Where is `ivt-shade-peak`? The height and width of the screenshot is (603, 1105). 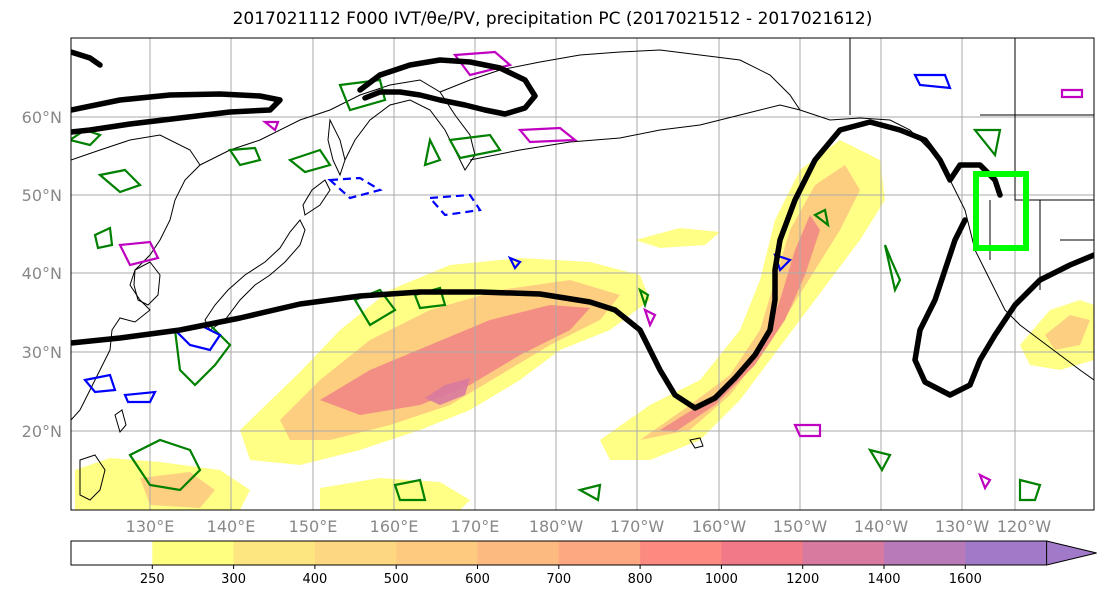 ivt-shade-peak is located at coordinates (447, 391).